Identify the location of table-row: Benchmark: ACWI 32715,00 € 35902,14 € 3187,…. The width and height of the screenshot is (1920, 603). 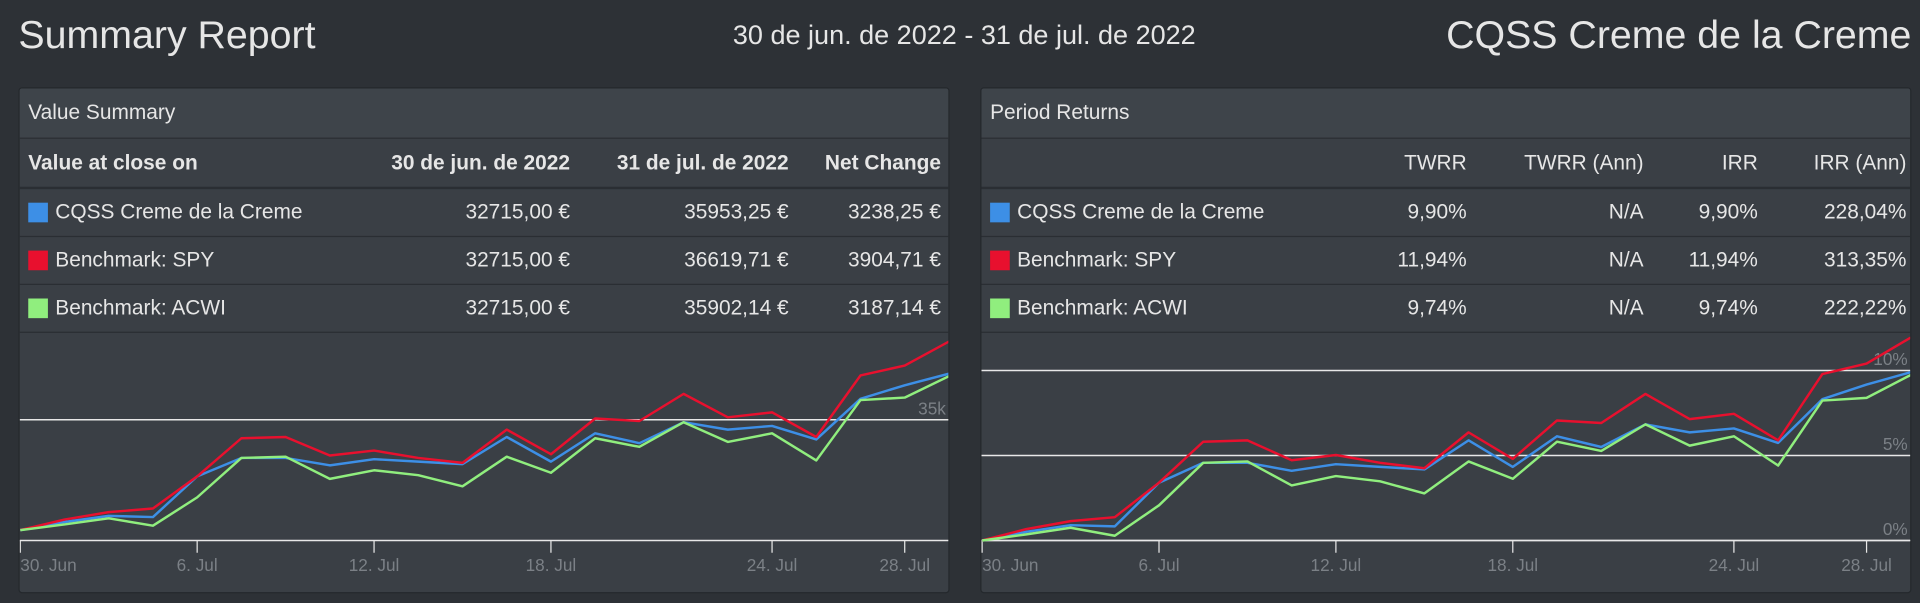
(484, 309).